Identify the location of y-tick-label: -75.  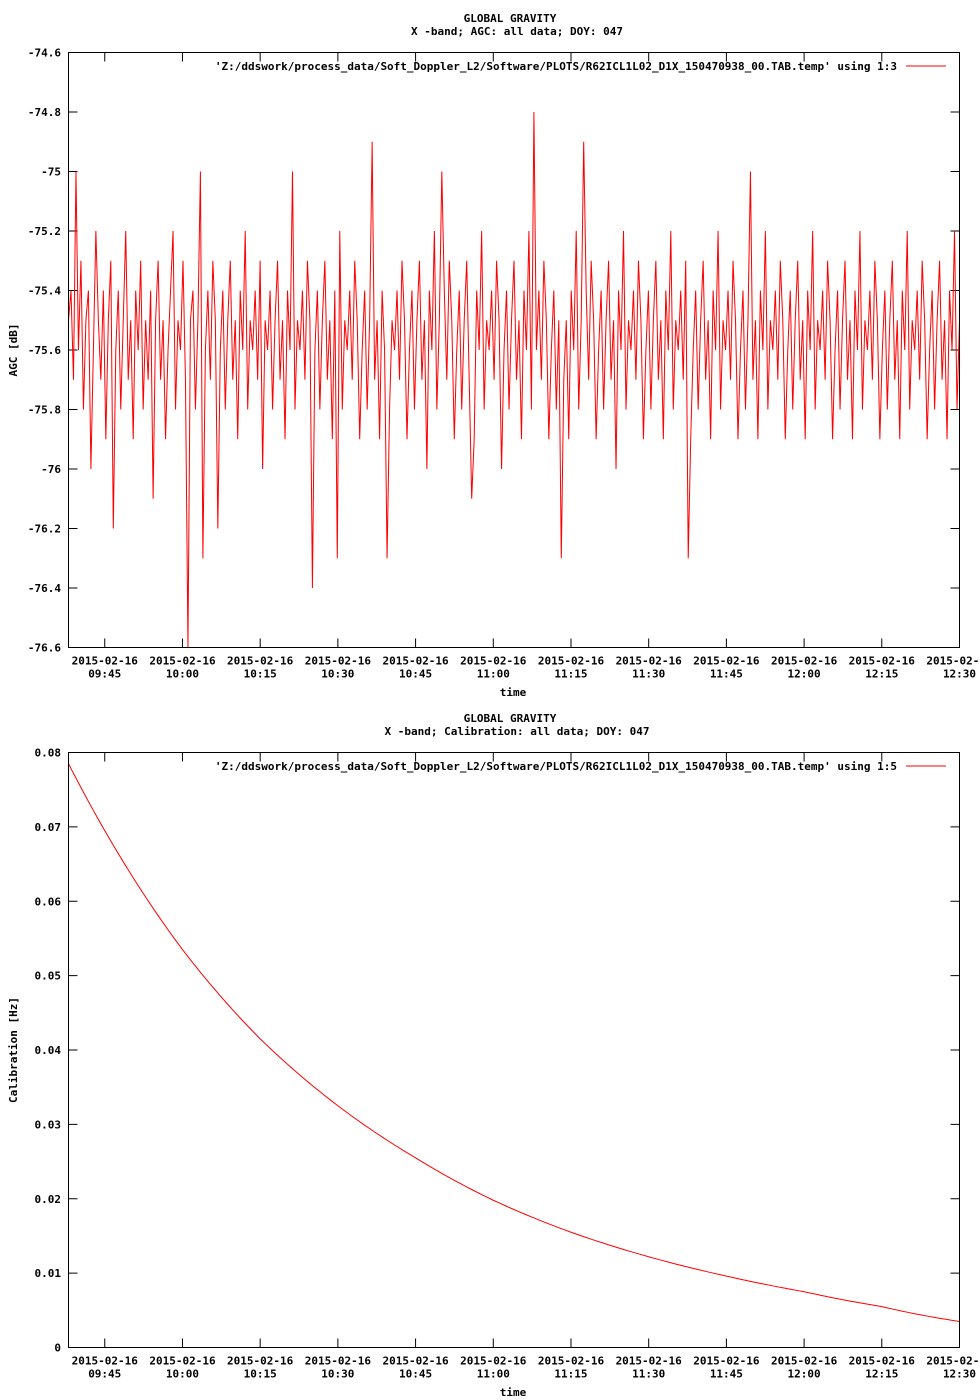
(51, 172).